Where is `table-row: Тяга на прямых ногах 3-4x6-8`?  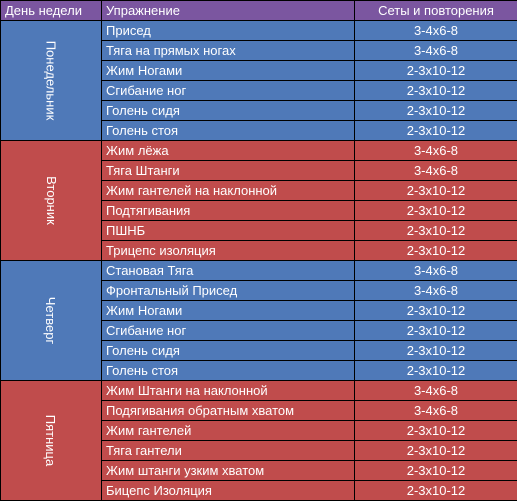
table-row: Тяга на прямых ногах 3-4x6-8 is located at coordinates (258, 50).